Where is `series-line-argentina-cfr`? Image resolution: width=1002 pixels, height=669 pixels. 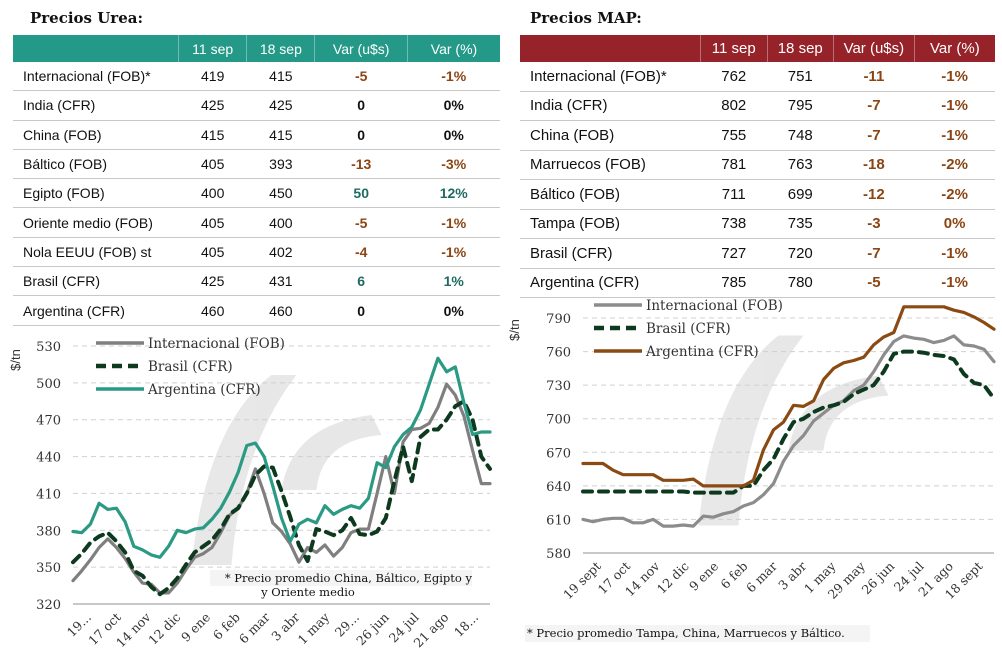 series-line-argentina-cfr is located at coordinates (281, 457).